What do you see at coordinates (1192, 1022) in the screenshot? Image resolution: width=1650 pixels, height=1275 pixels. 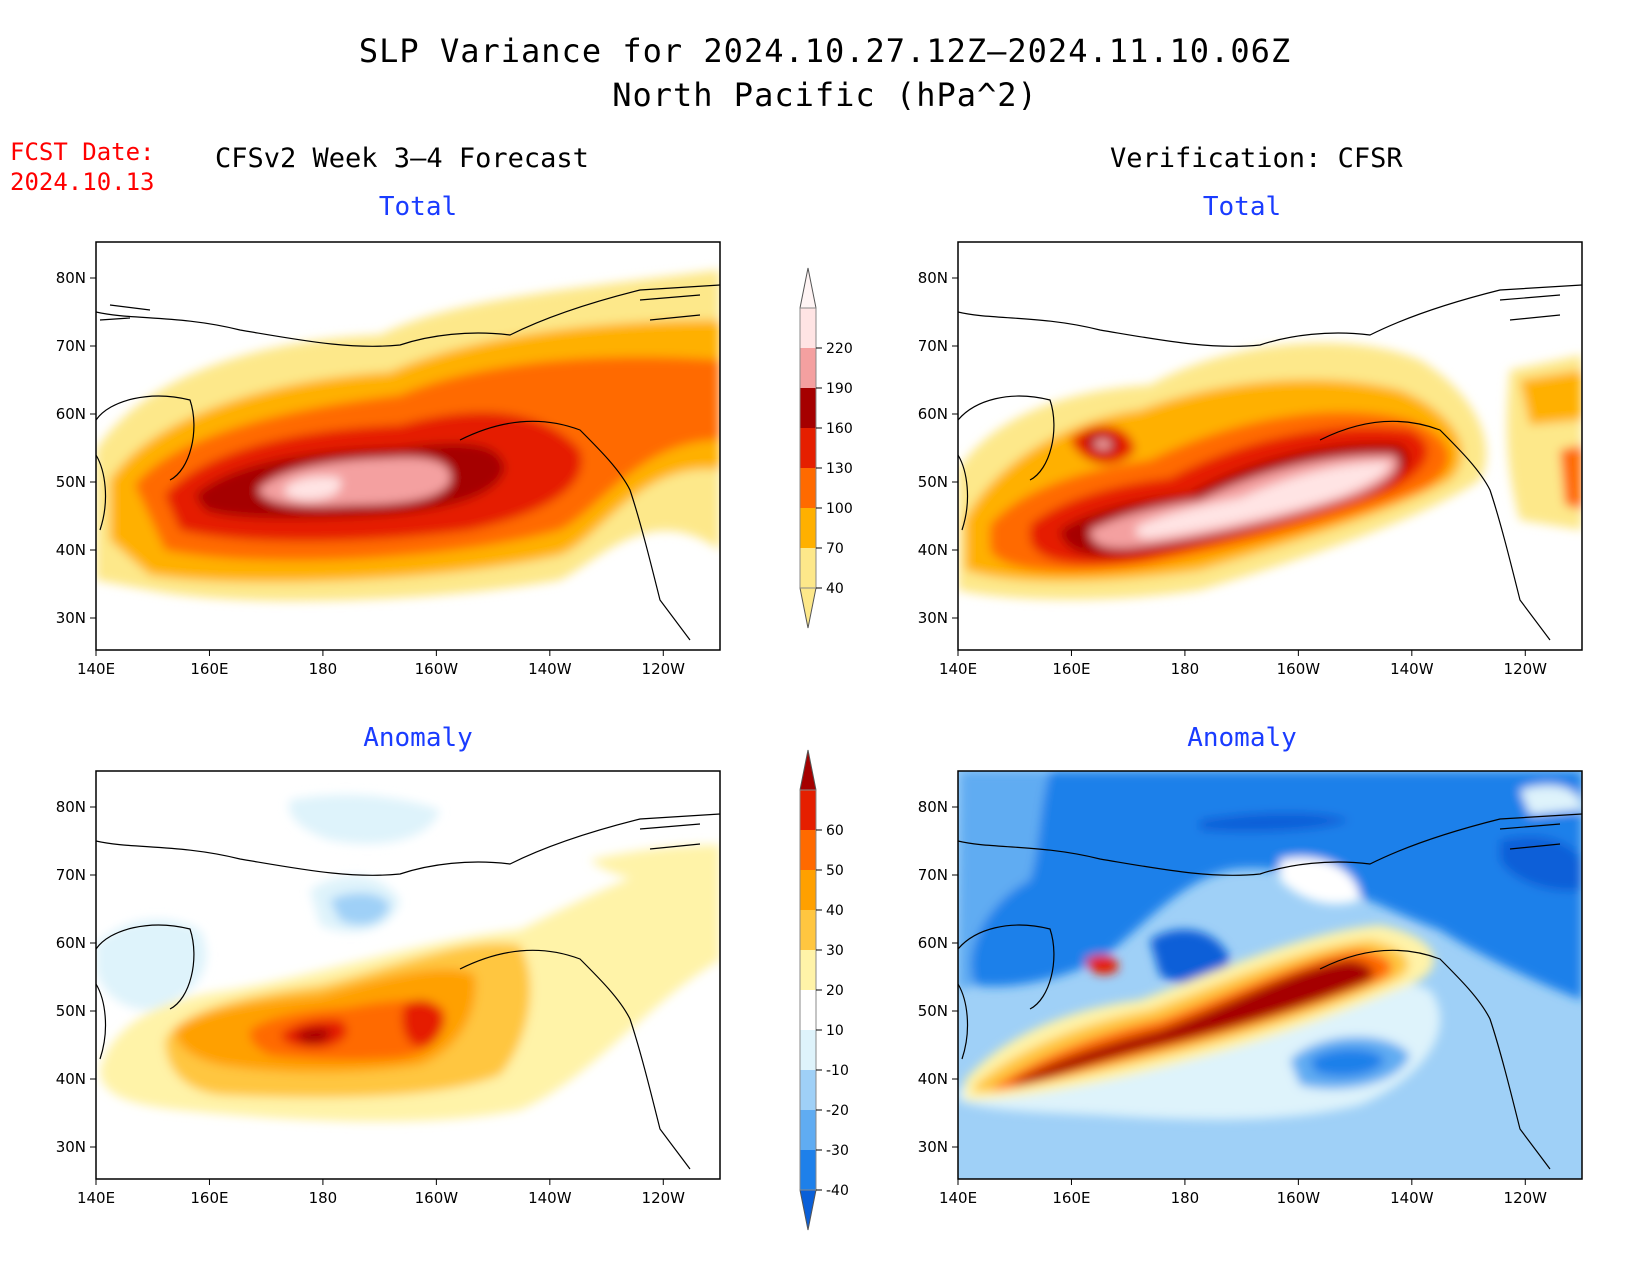 I see `ver-anom-shading-pos60` at bounding box center [1192, 1022].